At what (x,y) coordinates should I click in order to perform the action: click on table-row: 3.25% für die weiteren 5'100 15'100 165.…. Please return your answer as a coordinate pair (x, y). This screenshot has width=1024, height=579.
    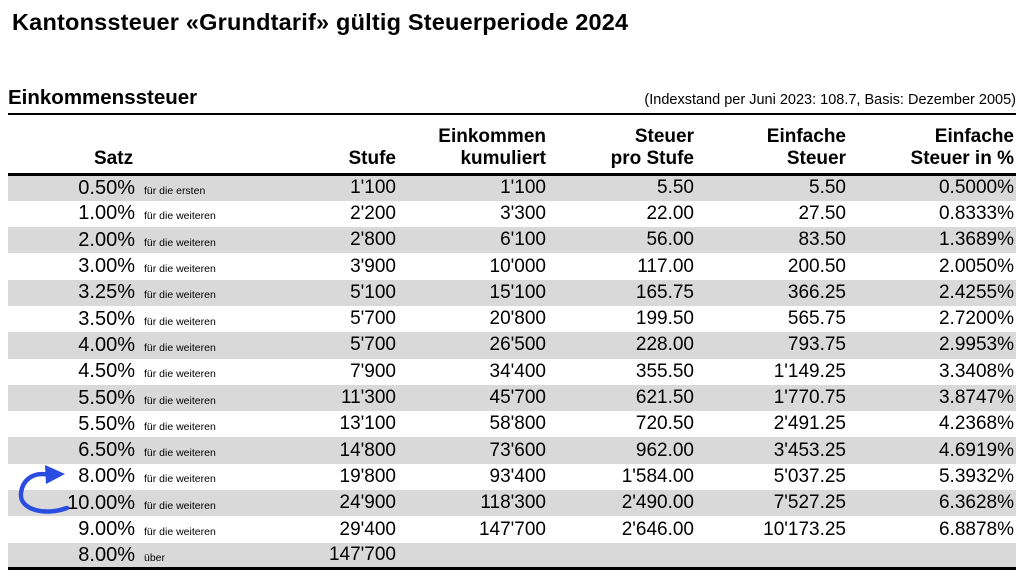
    Looking at the image, I should click on (512, 292).